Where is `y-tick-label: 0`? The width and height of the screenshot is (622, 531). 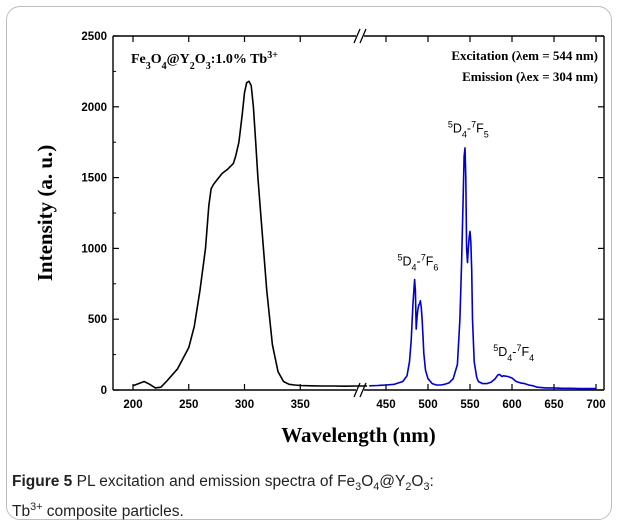
y-tick-label: 0 is located at coordinates (104, 391).